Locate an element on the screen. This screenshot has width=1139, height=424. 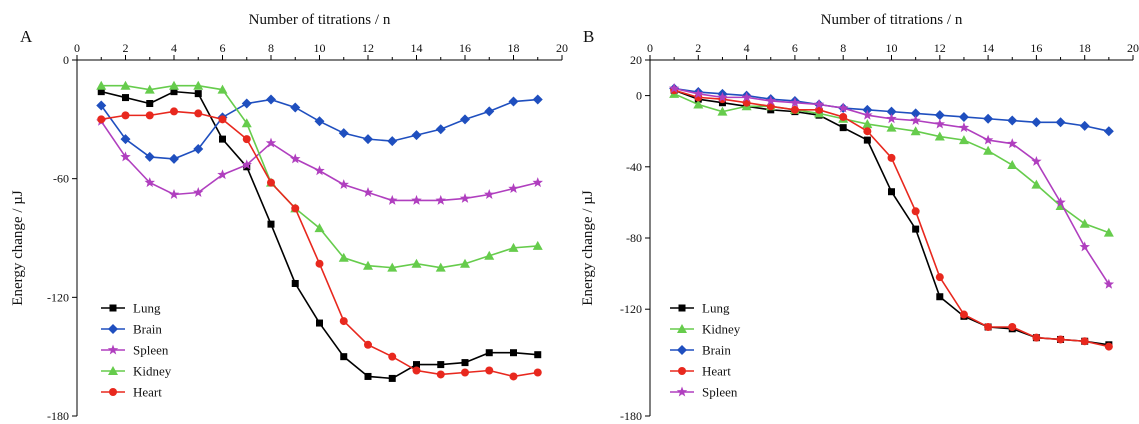
x-tick-label: 2 is located at coordinates (698, 48).